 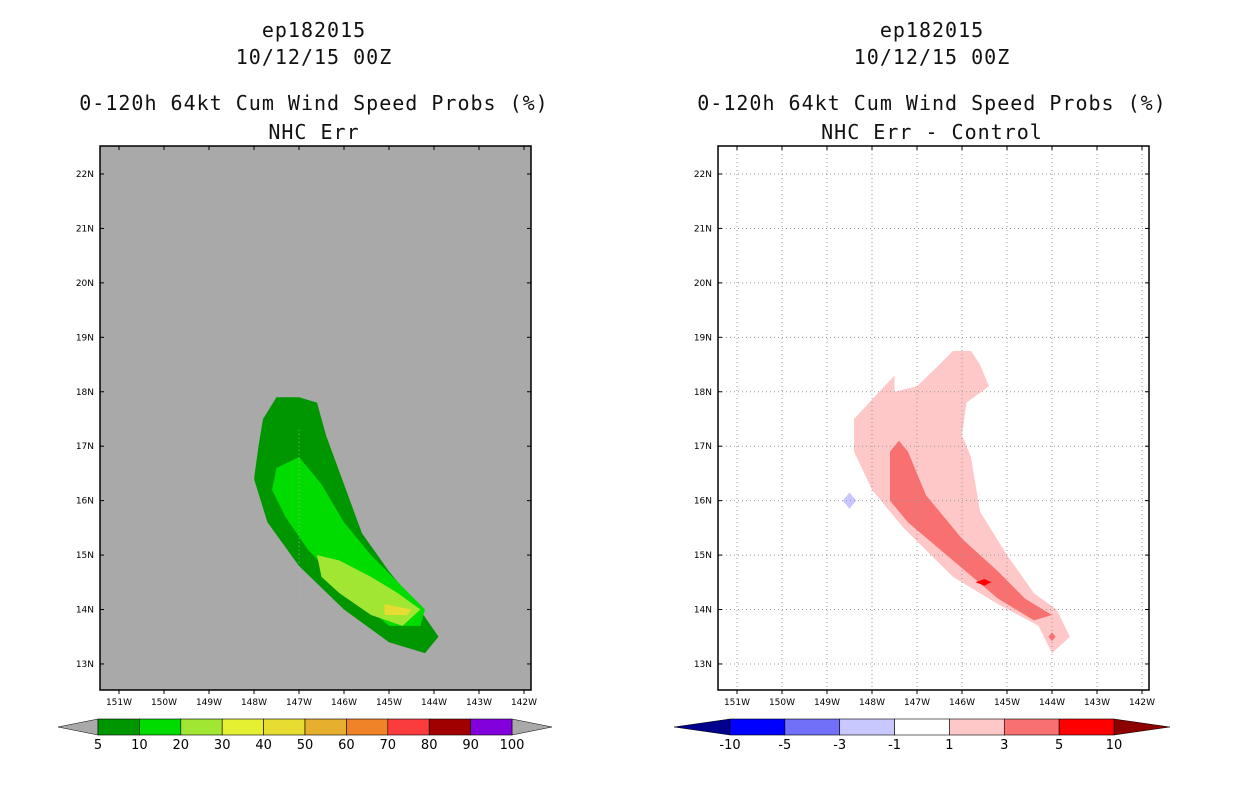 I want to click on colorbar-label: -5, so click(x=784, y=745).